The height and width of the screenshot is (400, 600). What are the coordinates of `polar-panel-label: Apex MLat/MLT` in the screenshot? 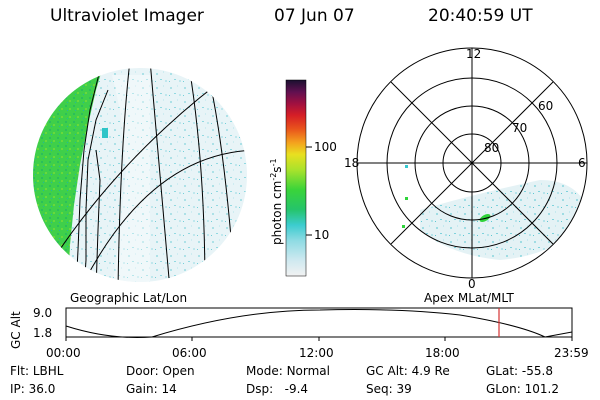 It's located at (469, 298).